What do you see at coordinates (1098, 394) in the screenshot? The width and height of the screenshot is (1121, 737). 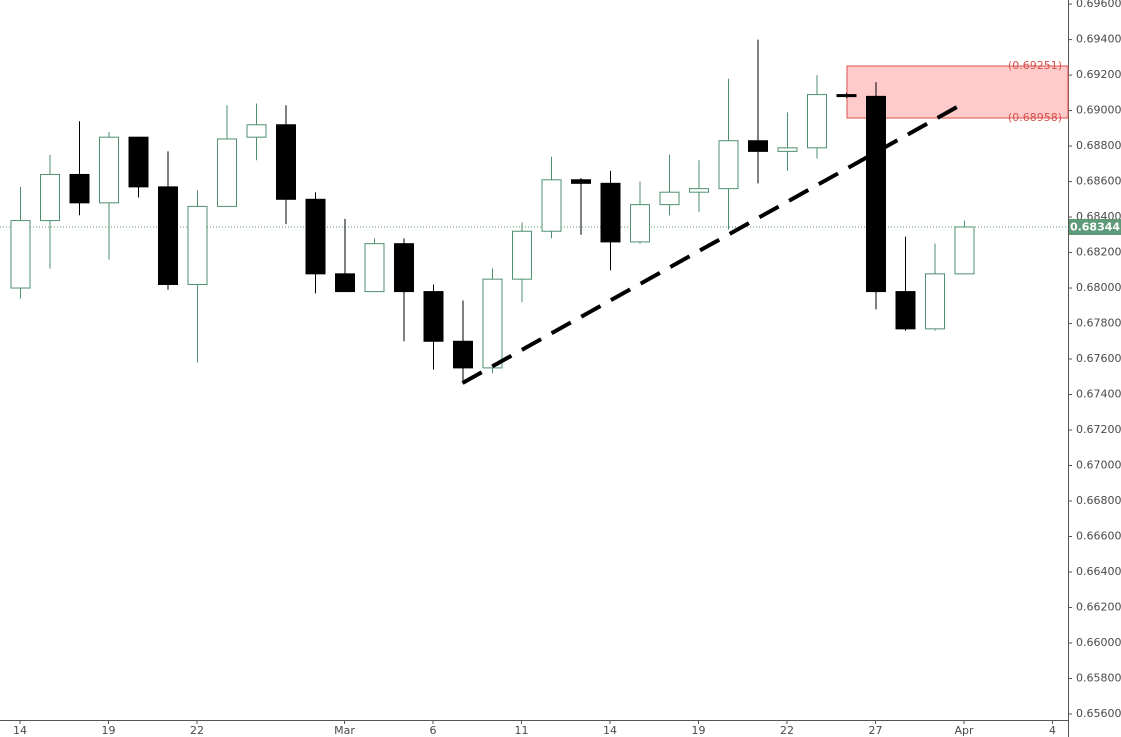 I see `y-tick-label: 0.67400` at bounding box center [1098, 394].